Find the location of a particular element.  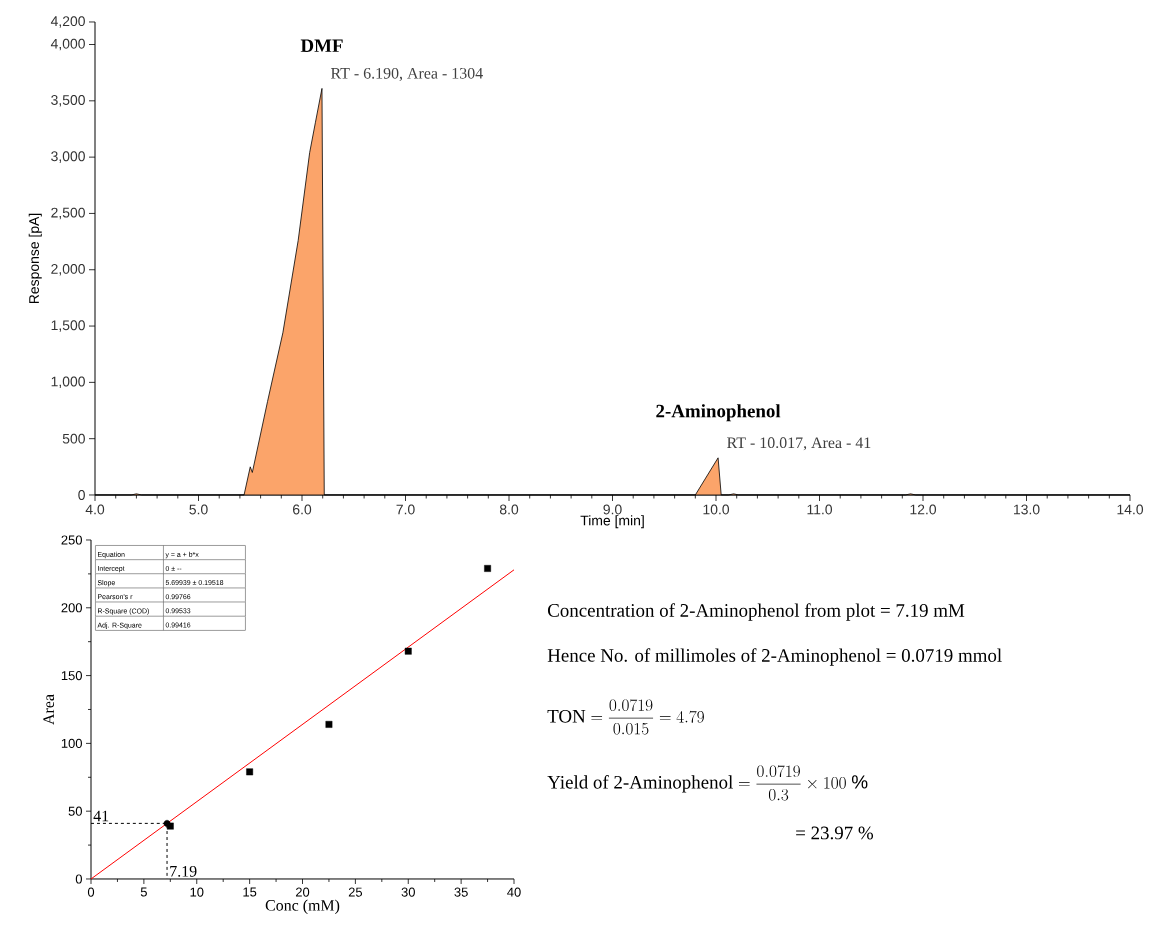

y-tick-label: 200 is located at coordinates (71, 608).